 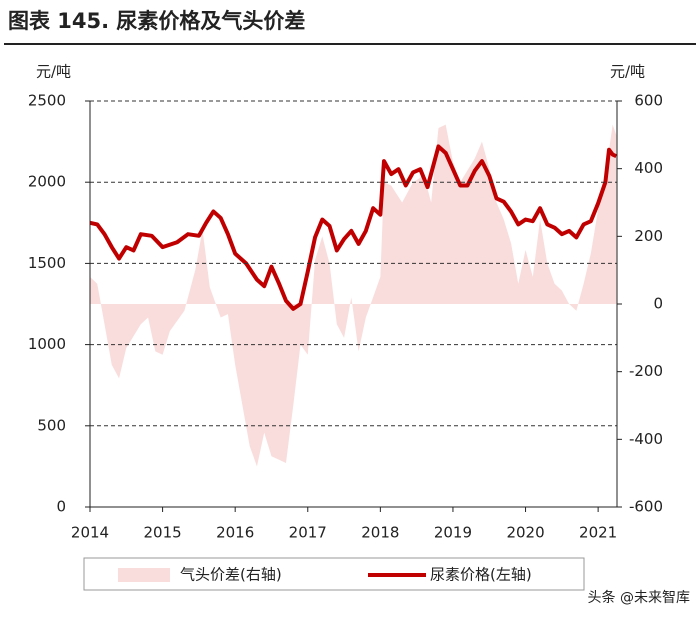 I want to click on y-tick-label: 500, so click(x=51, y=425).